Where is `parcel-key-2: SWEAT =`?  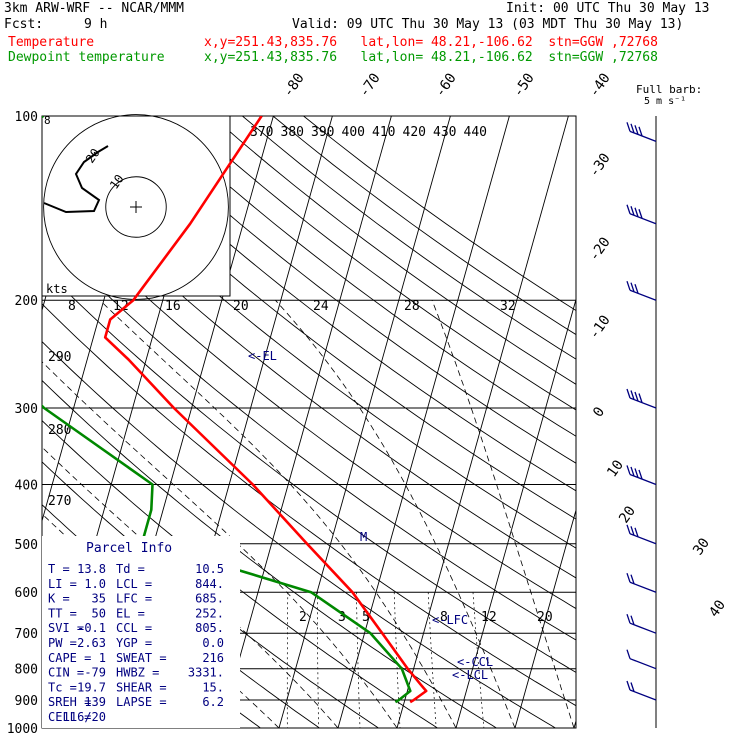
parcel-key-2: SWEAT = is located at coordinates (141, 658).